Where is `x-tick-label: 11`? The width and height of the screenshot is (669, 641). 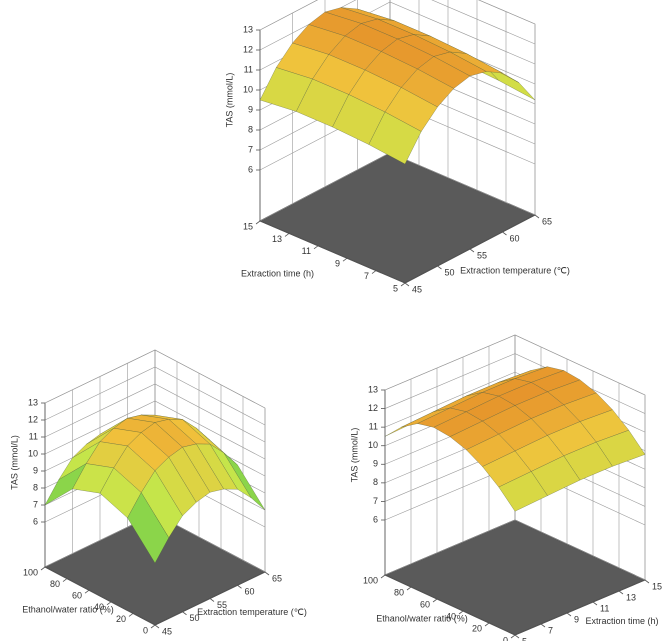 x-tick-label: 11 is located at coordinates (604, 608).